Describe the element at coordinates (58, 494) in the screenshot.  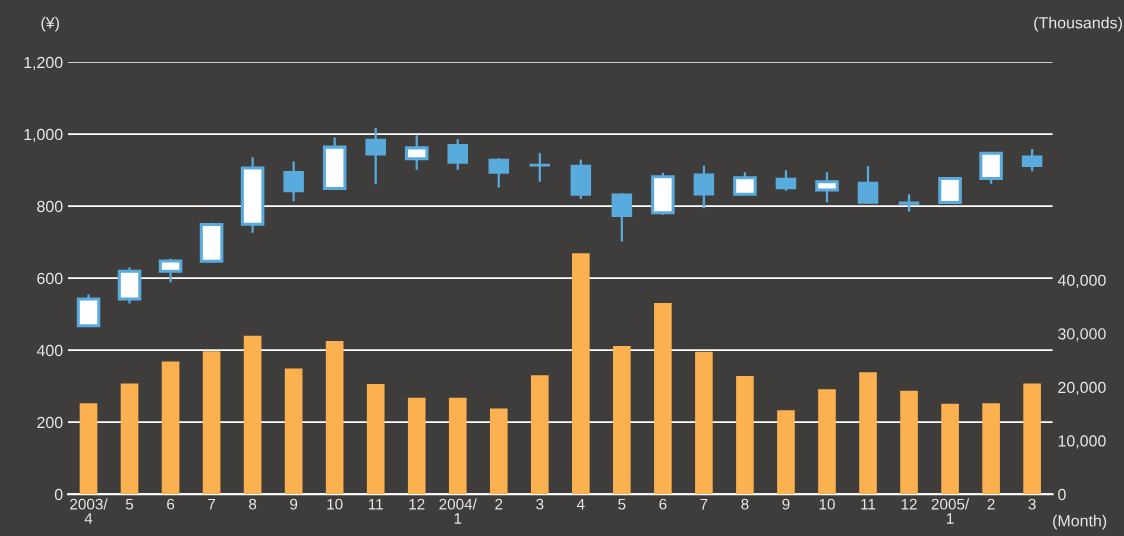
I see `y-tick-label: 0` at that location.